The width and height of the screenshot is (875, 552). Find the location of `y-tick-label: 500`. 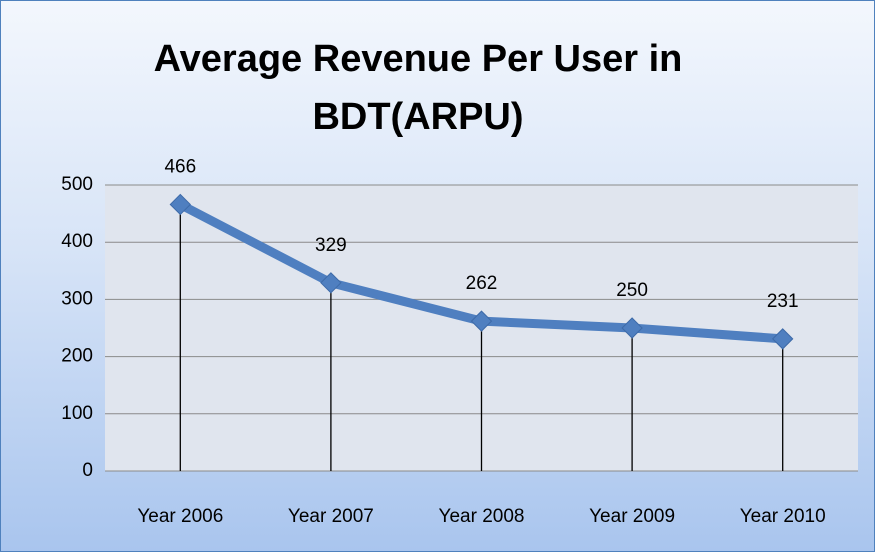

y-tick-label: 500 is located at coordinates (77, 184).